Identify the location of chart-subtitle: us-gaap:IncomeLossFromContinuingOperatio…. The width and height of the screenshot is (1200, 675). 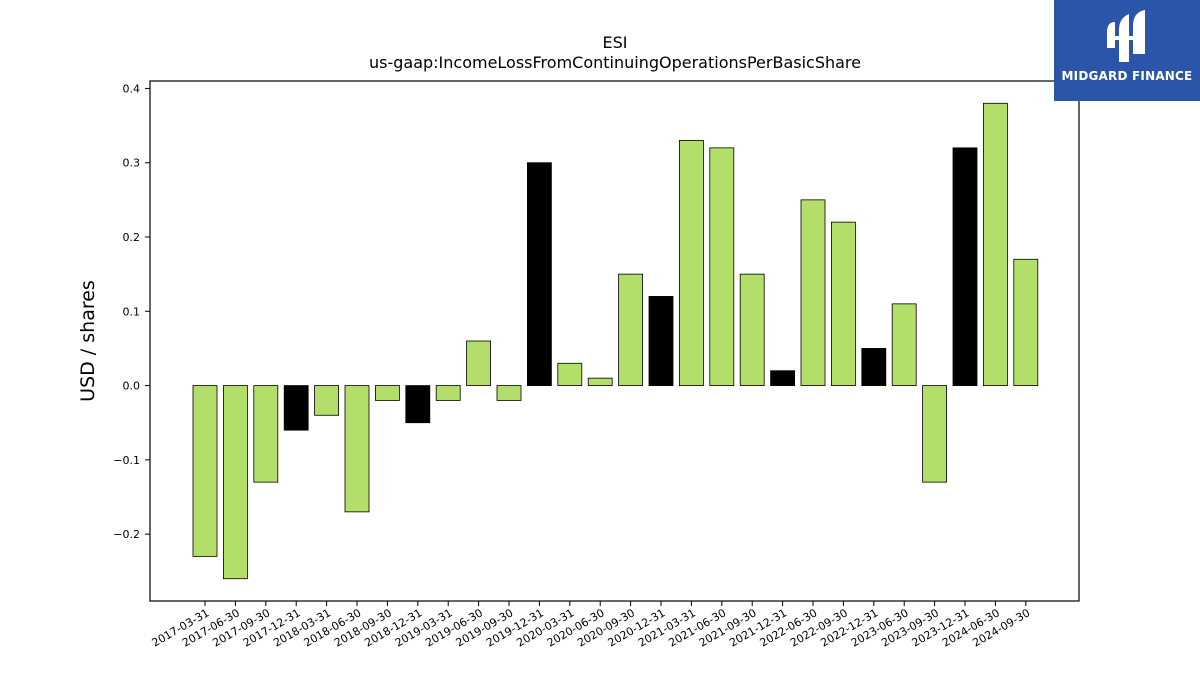
(614, 62).